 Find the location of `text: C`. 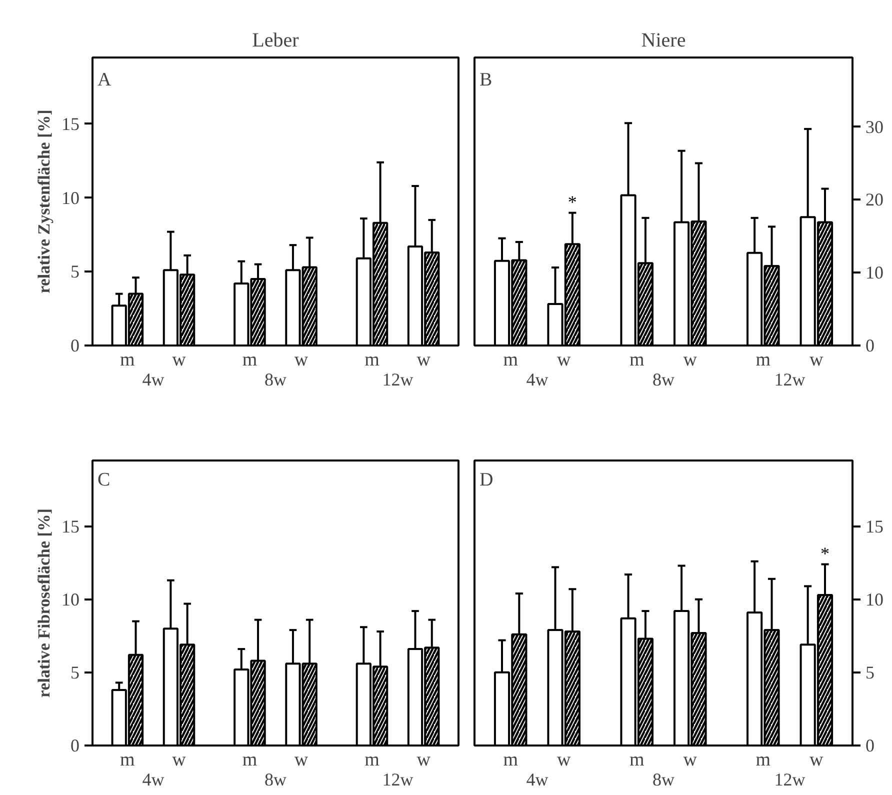

text: C is located at coordinates (104, 480).